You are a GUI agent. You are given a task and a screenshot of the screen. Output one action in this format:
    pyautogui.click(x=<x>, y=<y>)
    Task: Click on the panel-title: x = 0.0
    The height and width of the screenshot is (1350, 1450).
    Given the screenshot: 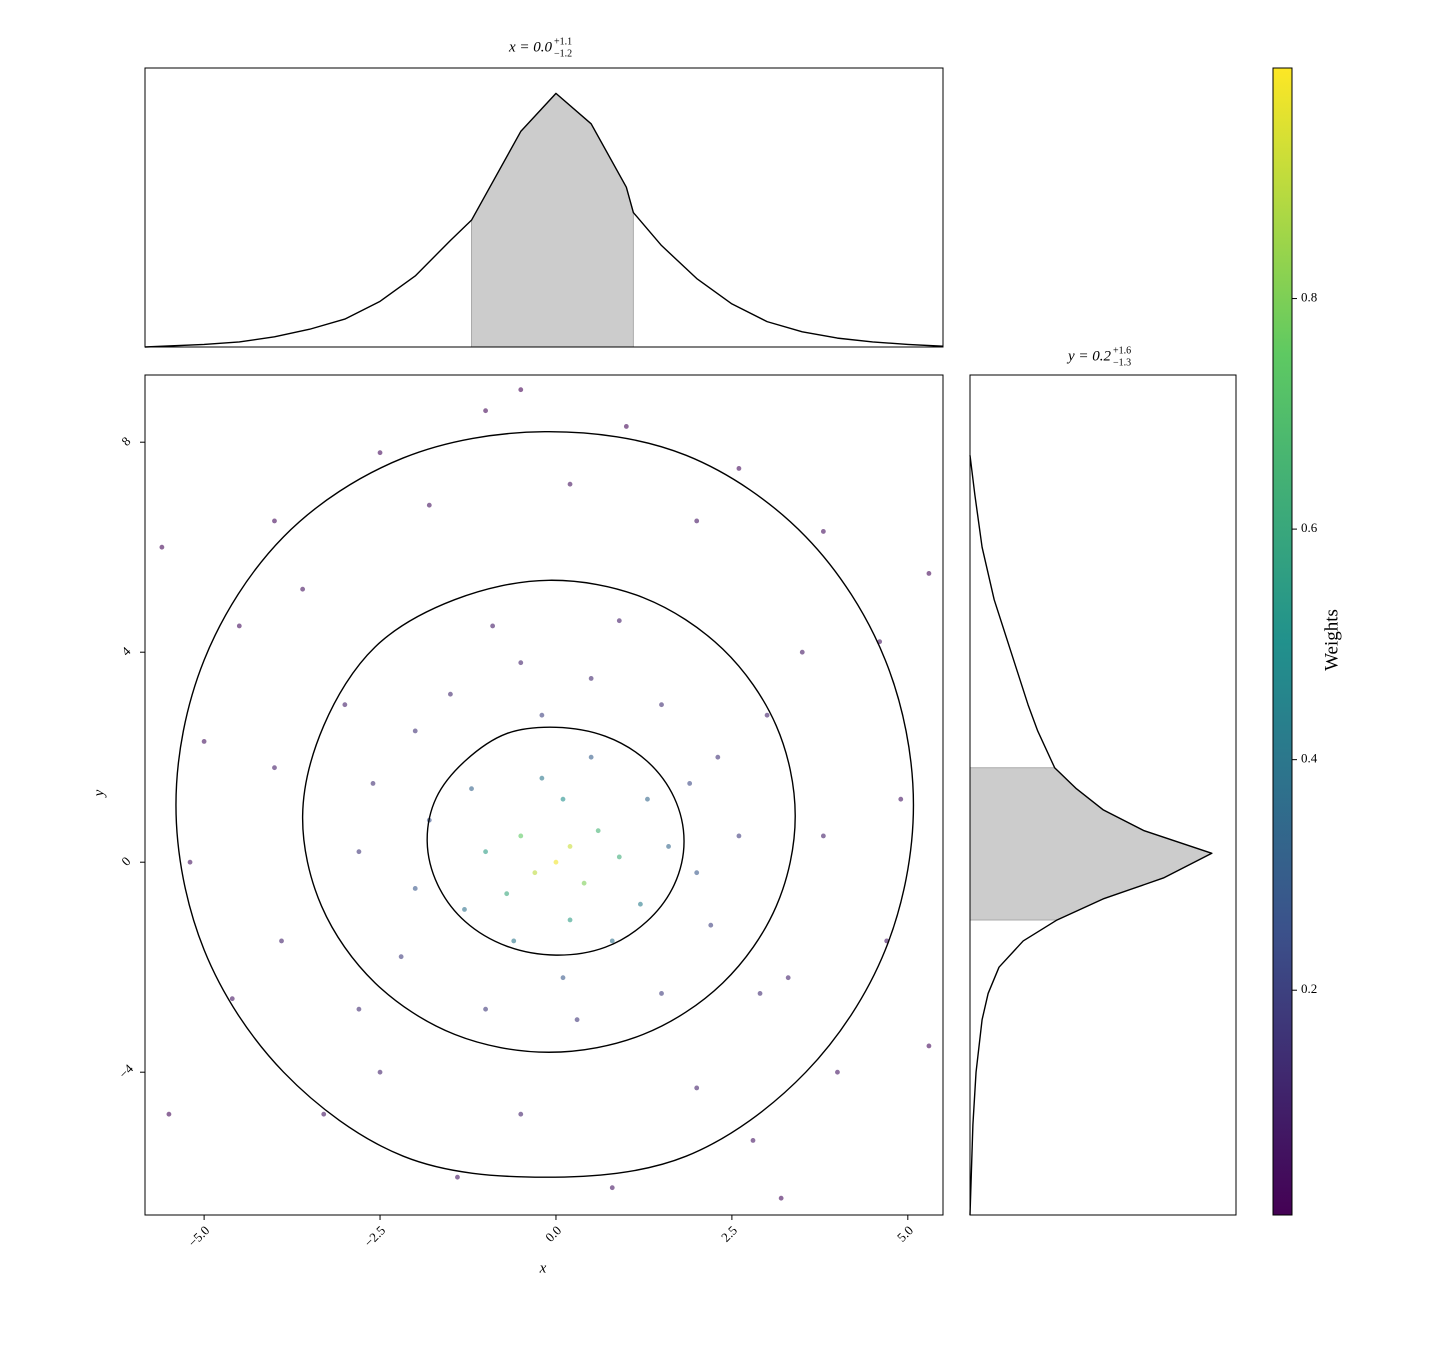 What is the action you would take?
    pyautogui.click(x=530, y=47)
    